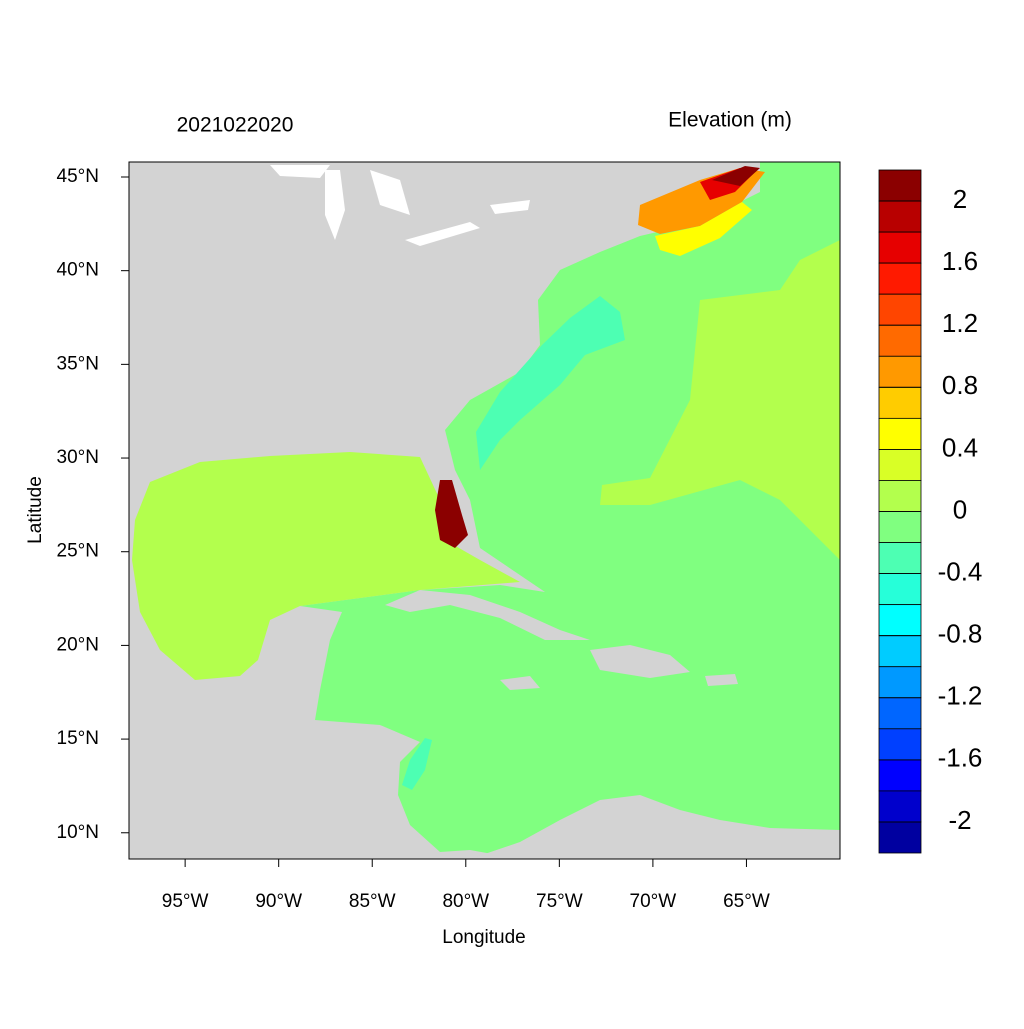 The height and width of the screenshot is (1029, 1024). What do you see at coordinates (78, 457) in the screenshot?
I see `y-tick-label: 30°N` at bounding box center [78, 457].